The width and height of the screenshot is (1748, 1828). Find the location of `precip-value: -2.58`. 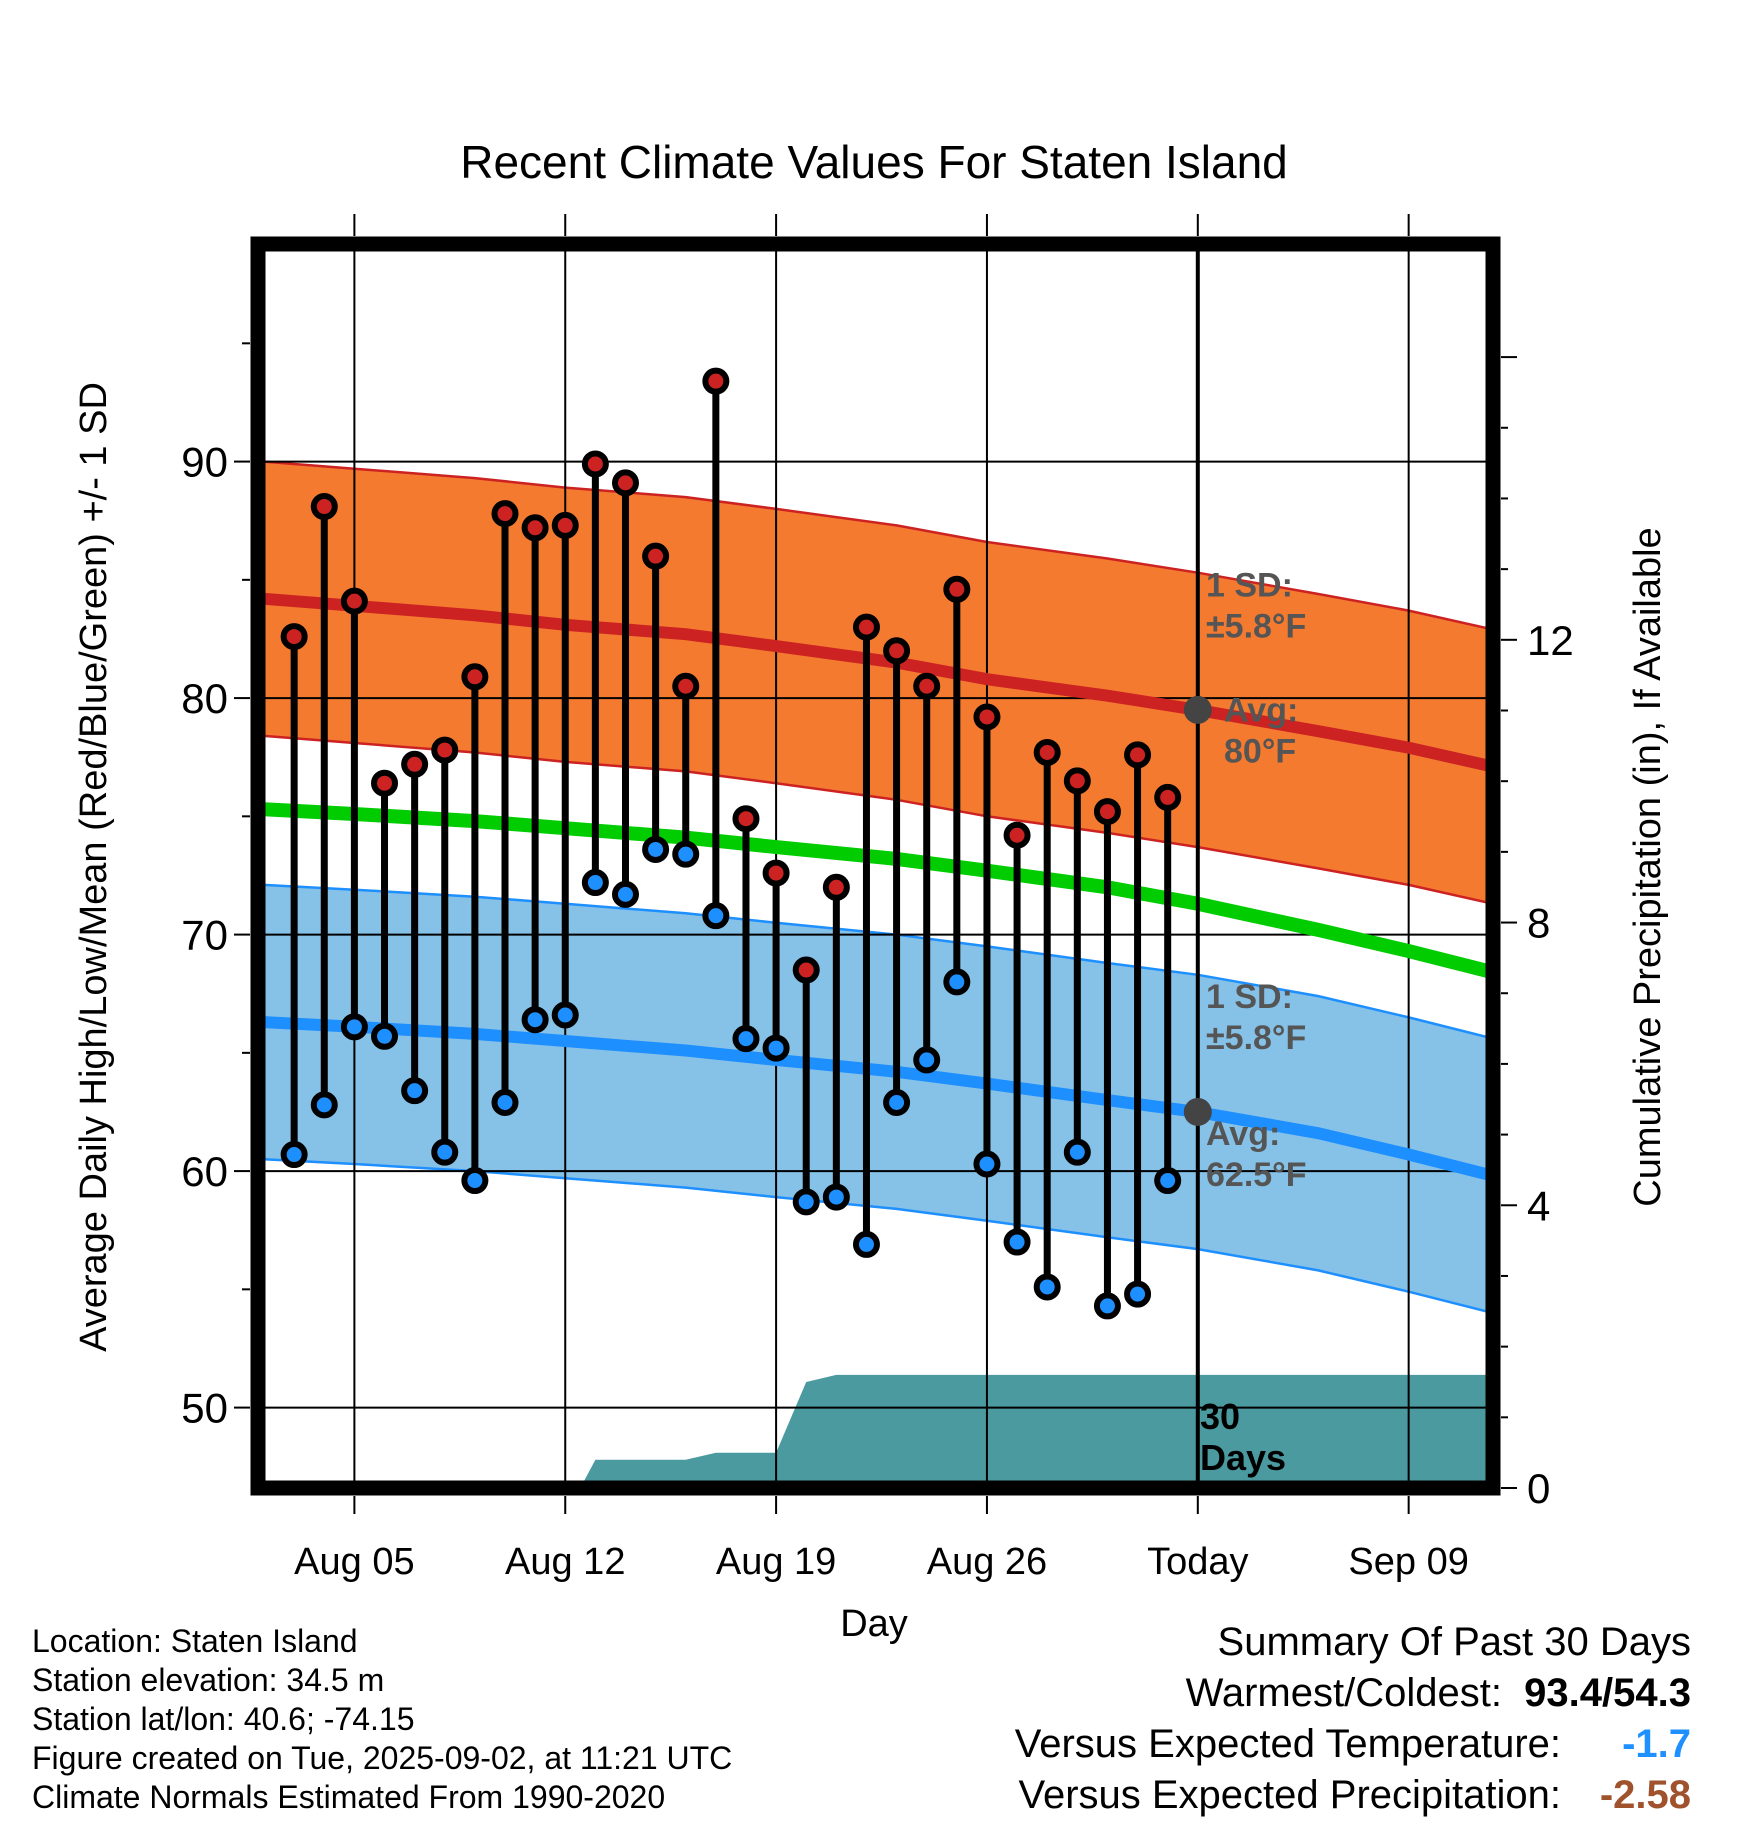

precip-value: -2.58 is located at coordinates (1645, 1795).